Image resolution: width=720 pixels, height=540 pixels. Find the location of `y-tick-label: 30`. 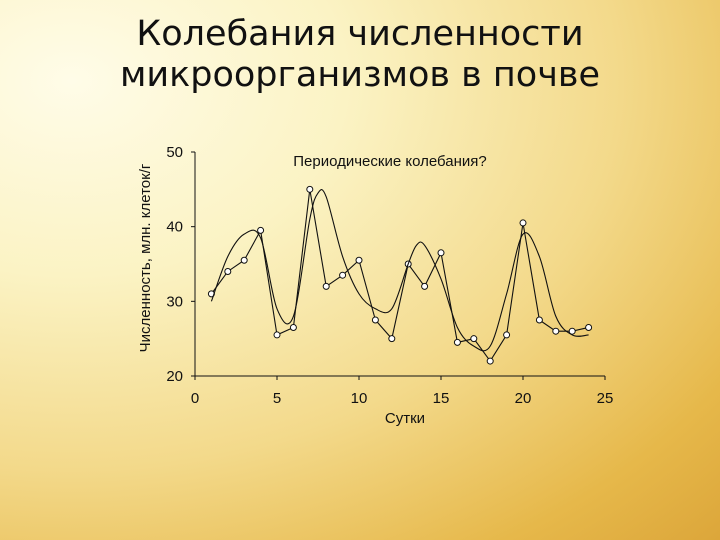

y-tick-label: 30 is located at coordinates (174, 301).